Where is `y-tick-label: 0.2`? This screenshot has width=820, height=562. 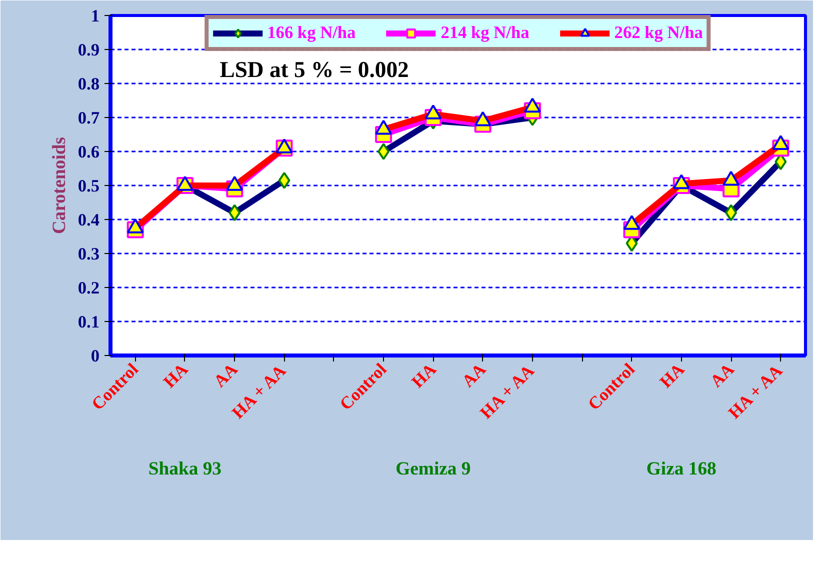 y-tick-label: 0.2 is located at coordinates (89, 288).